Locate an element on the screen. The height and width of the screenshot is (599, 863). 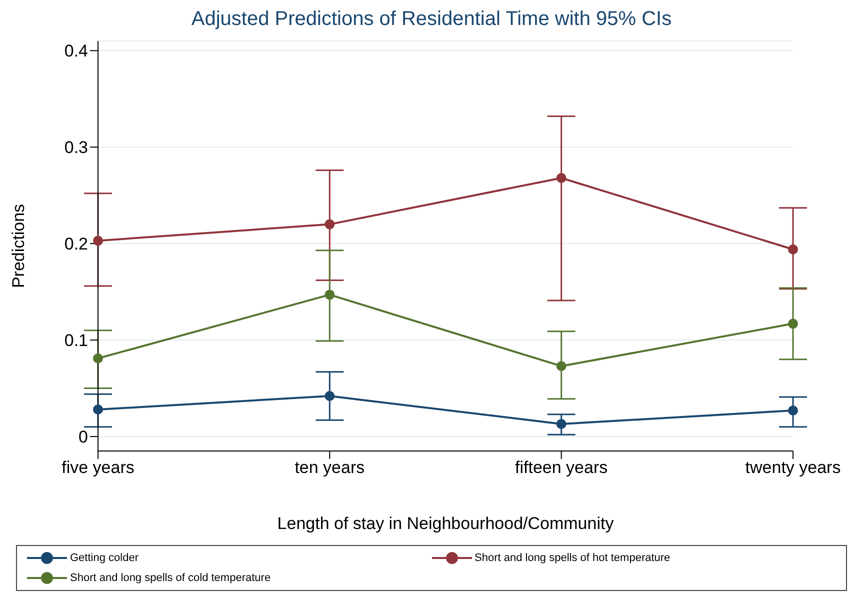
legend-label: Short and long spells of hot temperature is located at coordinates (572, 558).